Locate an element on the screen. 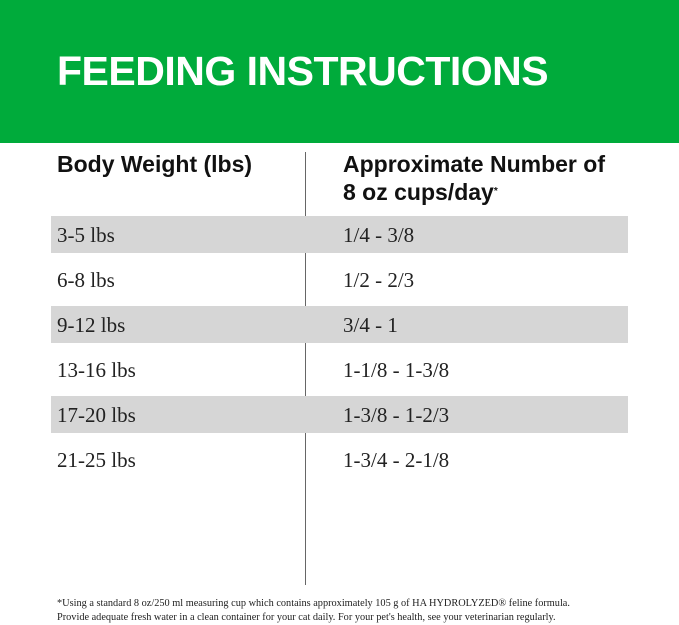 The width and height of the screenshot is (679, 625). cups-cell: 1/2 - 2/3 is located at coordinates (379, 280).